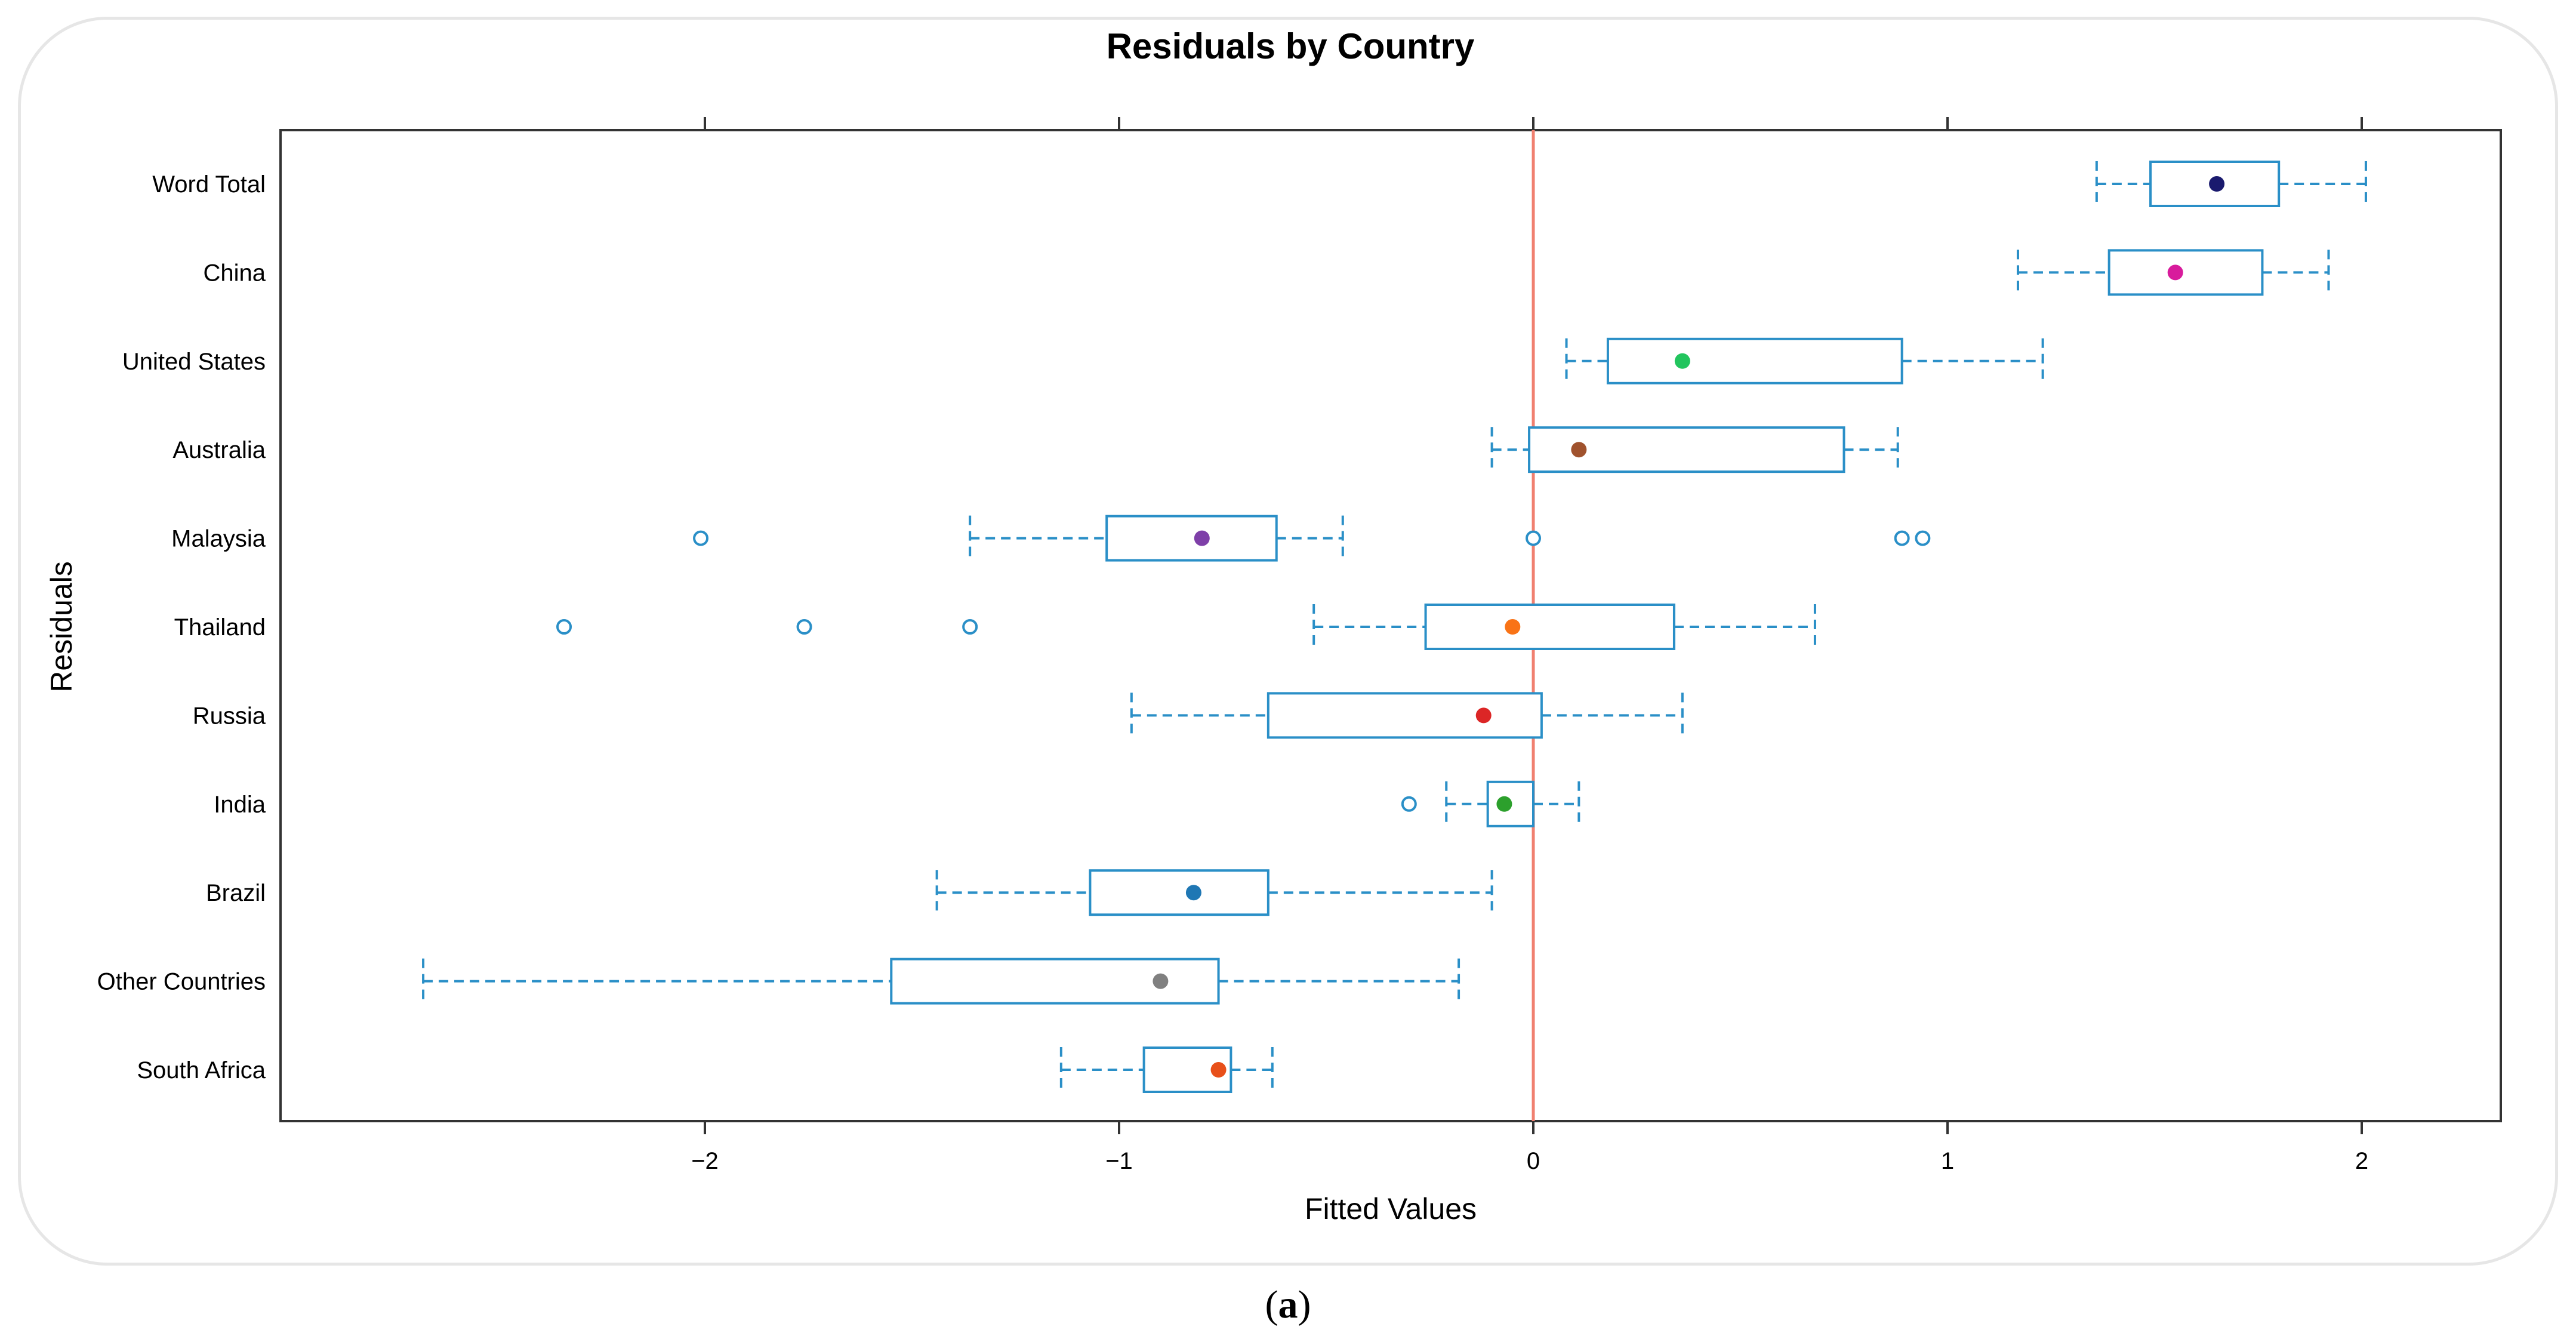 The image size is (2576, 1342). I want to click on category-label: Malaysia, so click(218, 539).